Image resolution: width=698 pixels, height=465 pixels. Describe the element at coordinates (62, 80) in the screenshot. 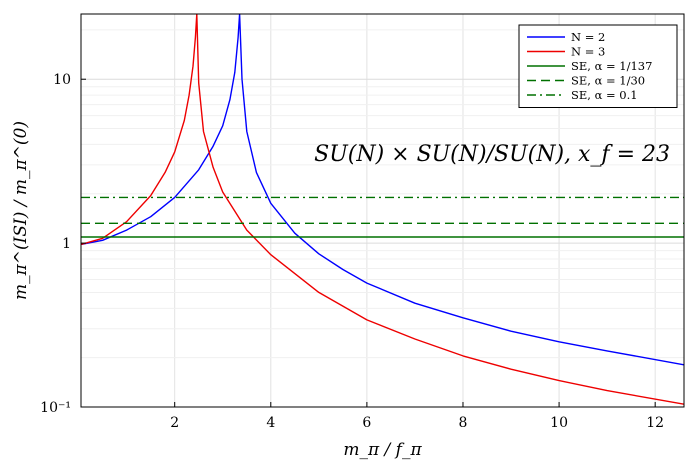

I see `y-tick-label: 10` at that location.